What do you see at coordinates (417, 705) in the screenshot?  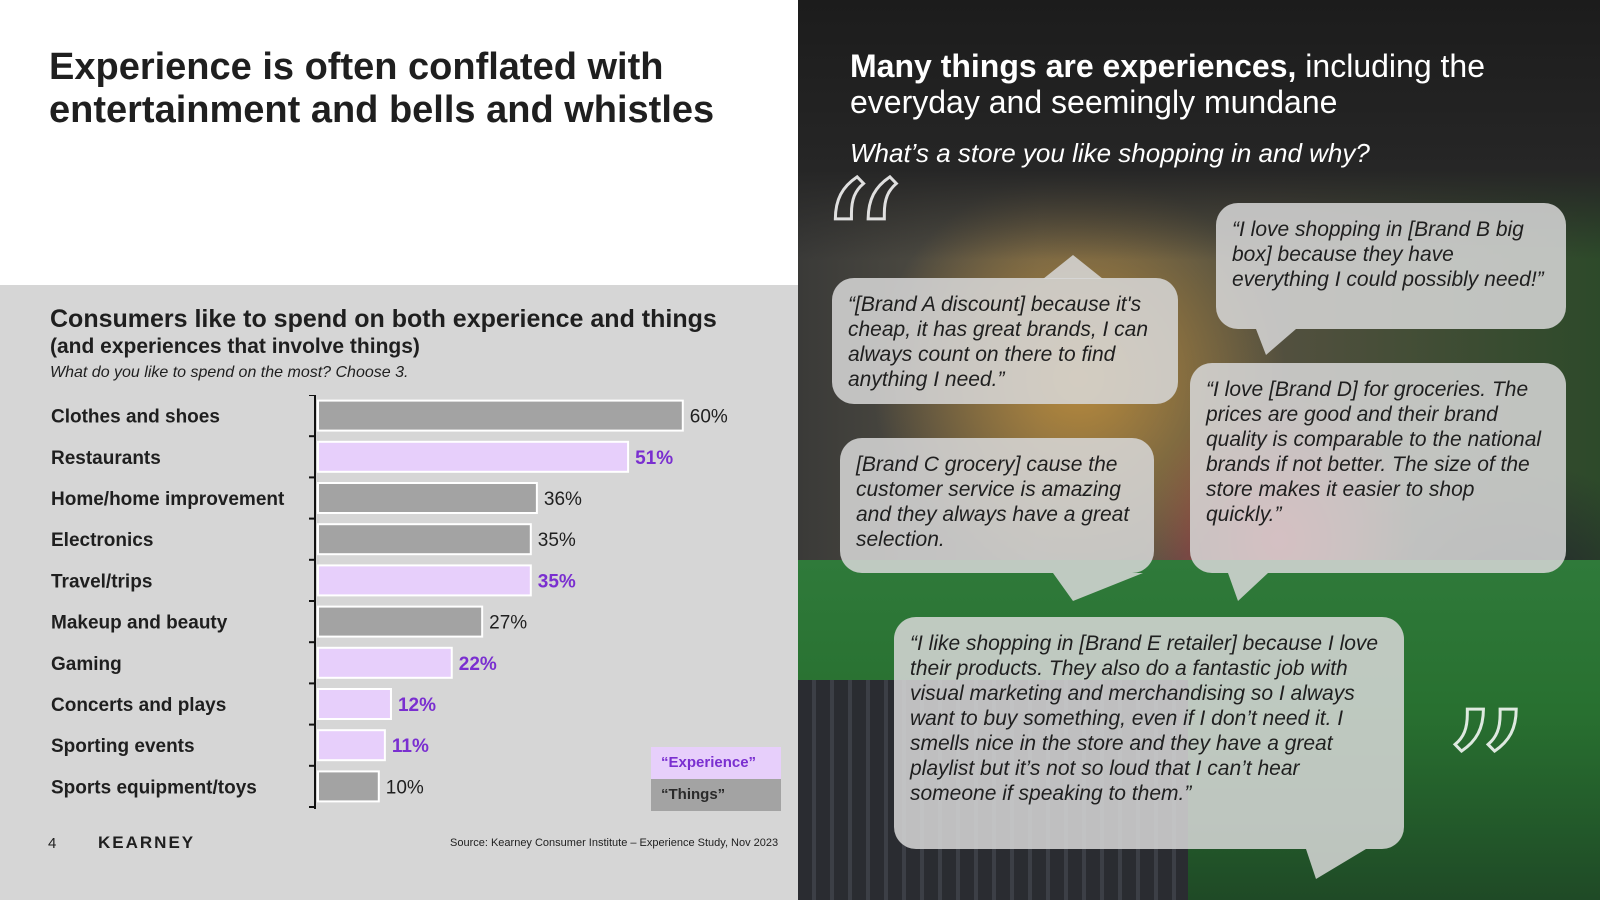 I see `value-label: 12%` at bounding box center [417, 705].